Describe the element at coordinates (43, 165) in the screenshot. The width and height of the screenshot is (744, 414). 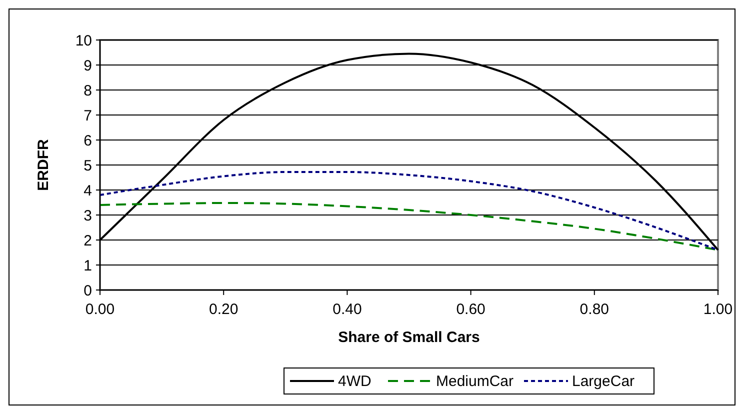
I see `y-axis-title: ERDFR` at that location.